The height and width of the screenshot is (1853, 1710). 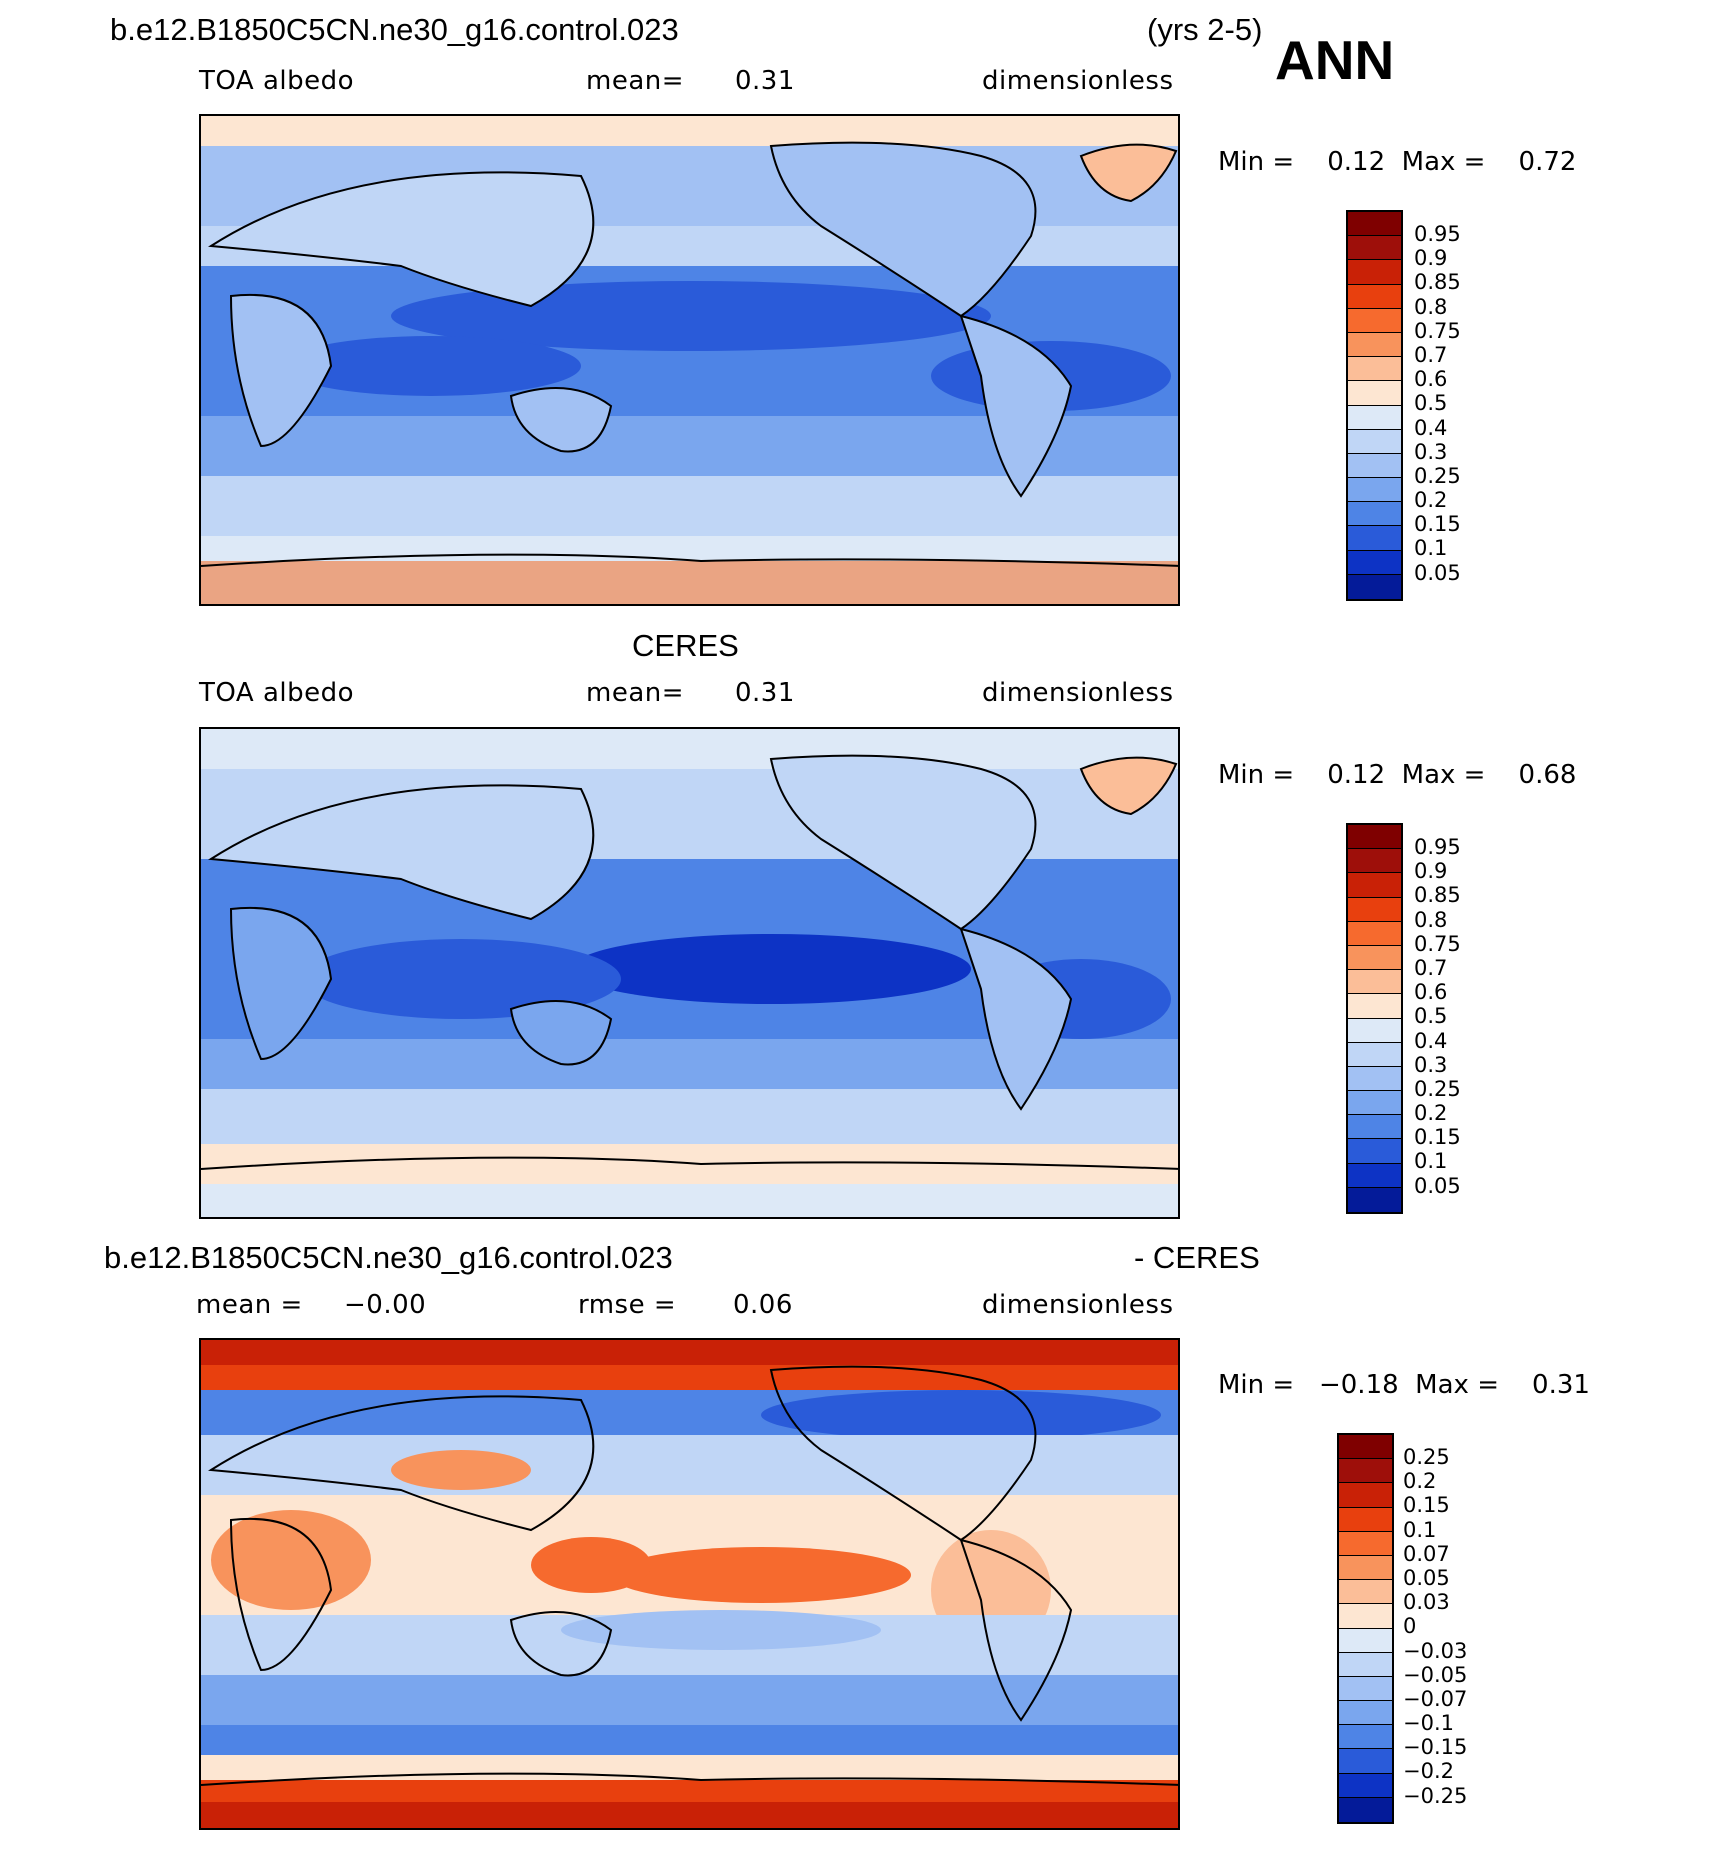 I want to click on panel3-rmse-value: 0.06, so click(x=763, y=1305).